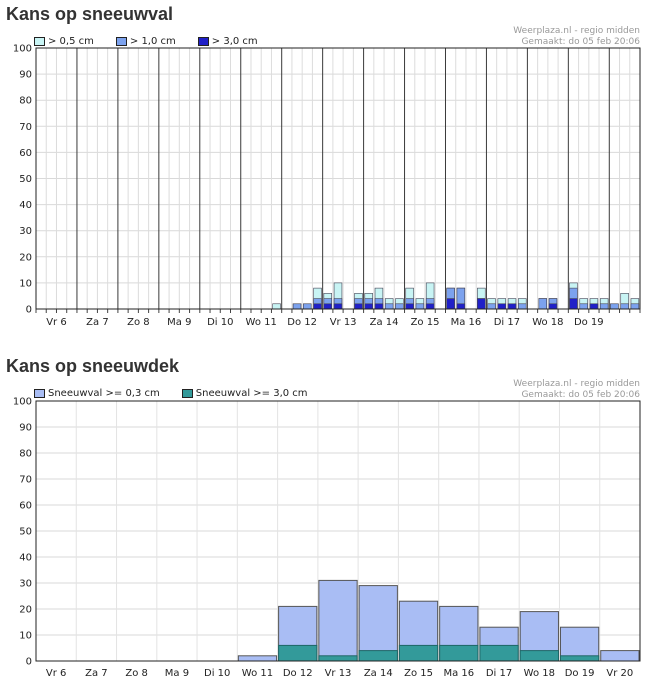 This screenshot has height=685, width=658. What do you see at coordinates (251, 393) in the screenshot?
I see `legend-label: Sneeuwval >= 3,0 cm` at bounding box center [251, 393].